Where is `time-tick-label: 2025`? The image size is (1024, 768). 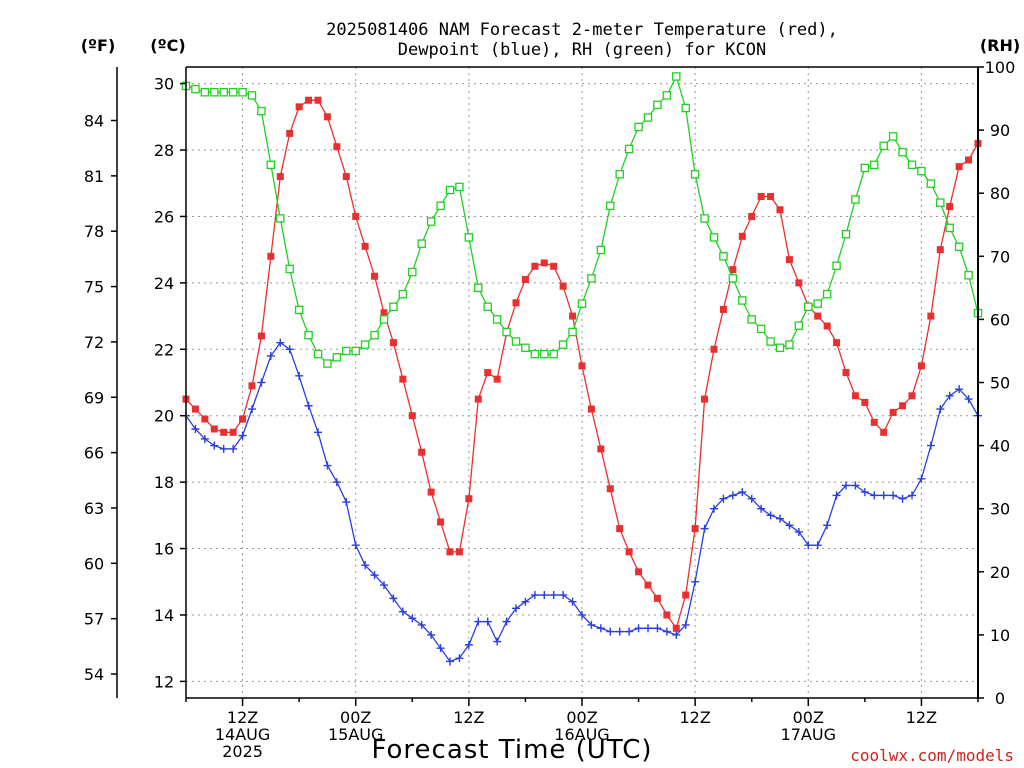
time-tick-label: 2025 is located at coordinates (242, 751).